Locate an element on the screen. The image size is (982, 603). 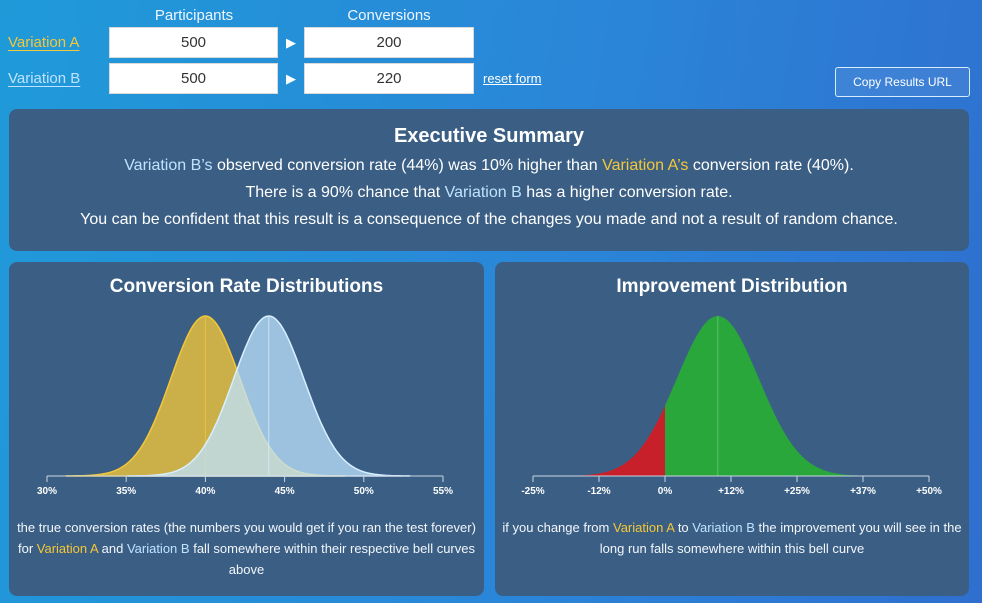
x-tick-label: 45% is located at coordinates (285, 491).